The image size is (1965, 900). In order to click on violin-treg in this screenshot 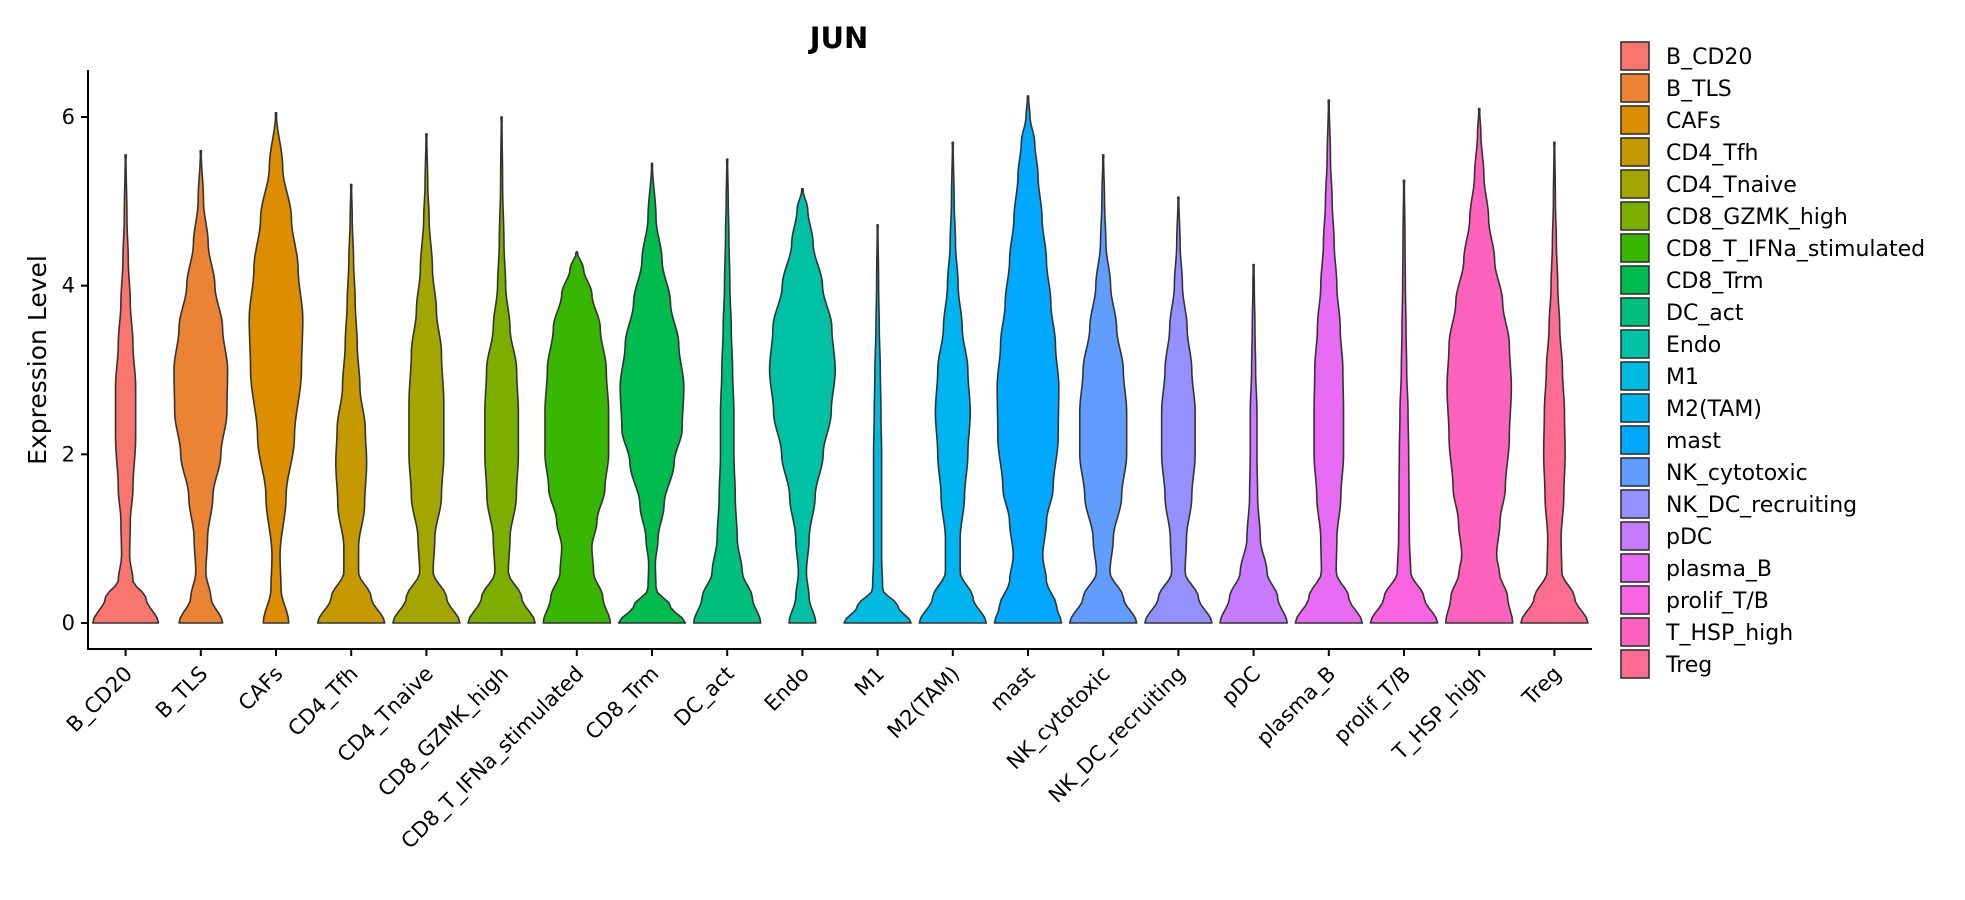, I will do `click(1554, 382)`.